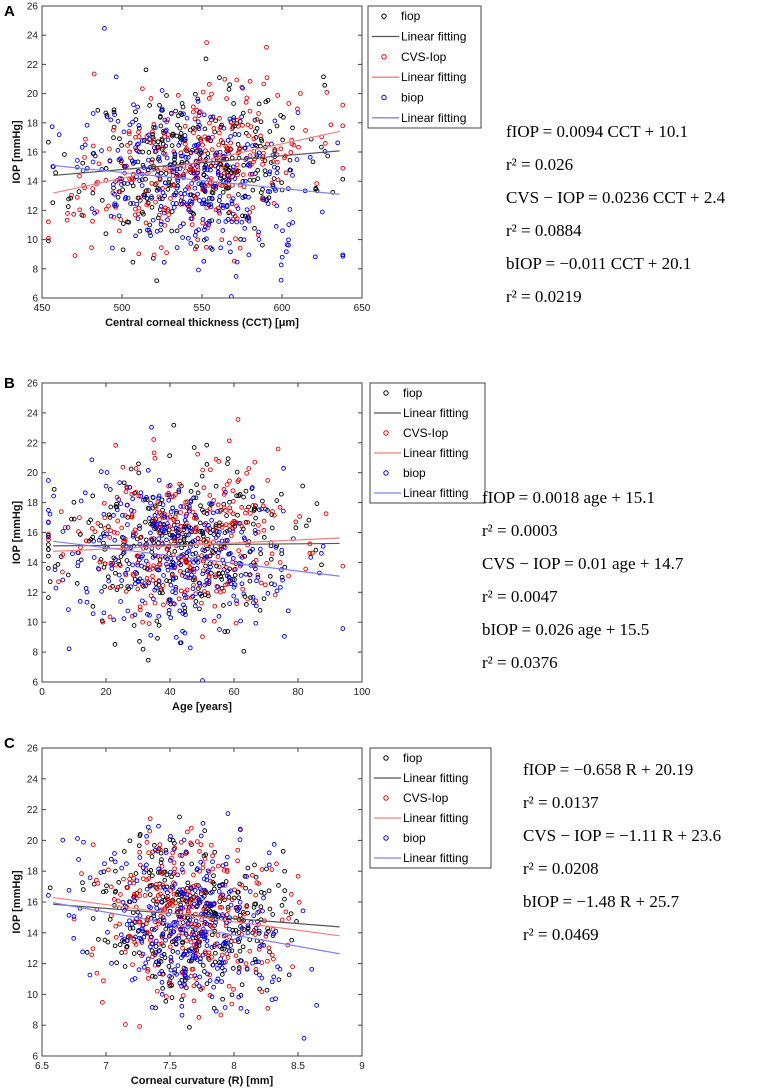 This screenshot has height=1088, width=765. What do you see at coordinates (33, 995) in the screenshot?
I see `y-tick-label: 10` at bounding box center [33, 995].